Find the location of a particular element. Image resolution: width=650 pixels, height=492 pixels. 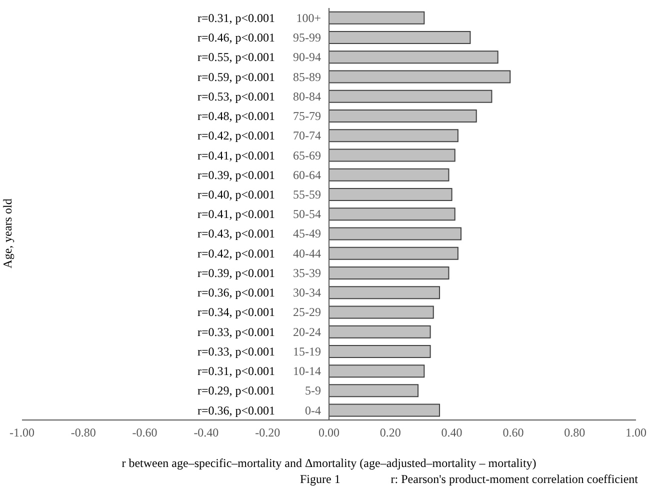

x-tick-label: 0.20 is located at coordinates (390, 433).